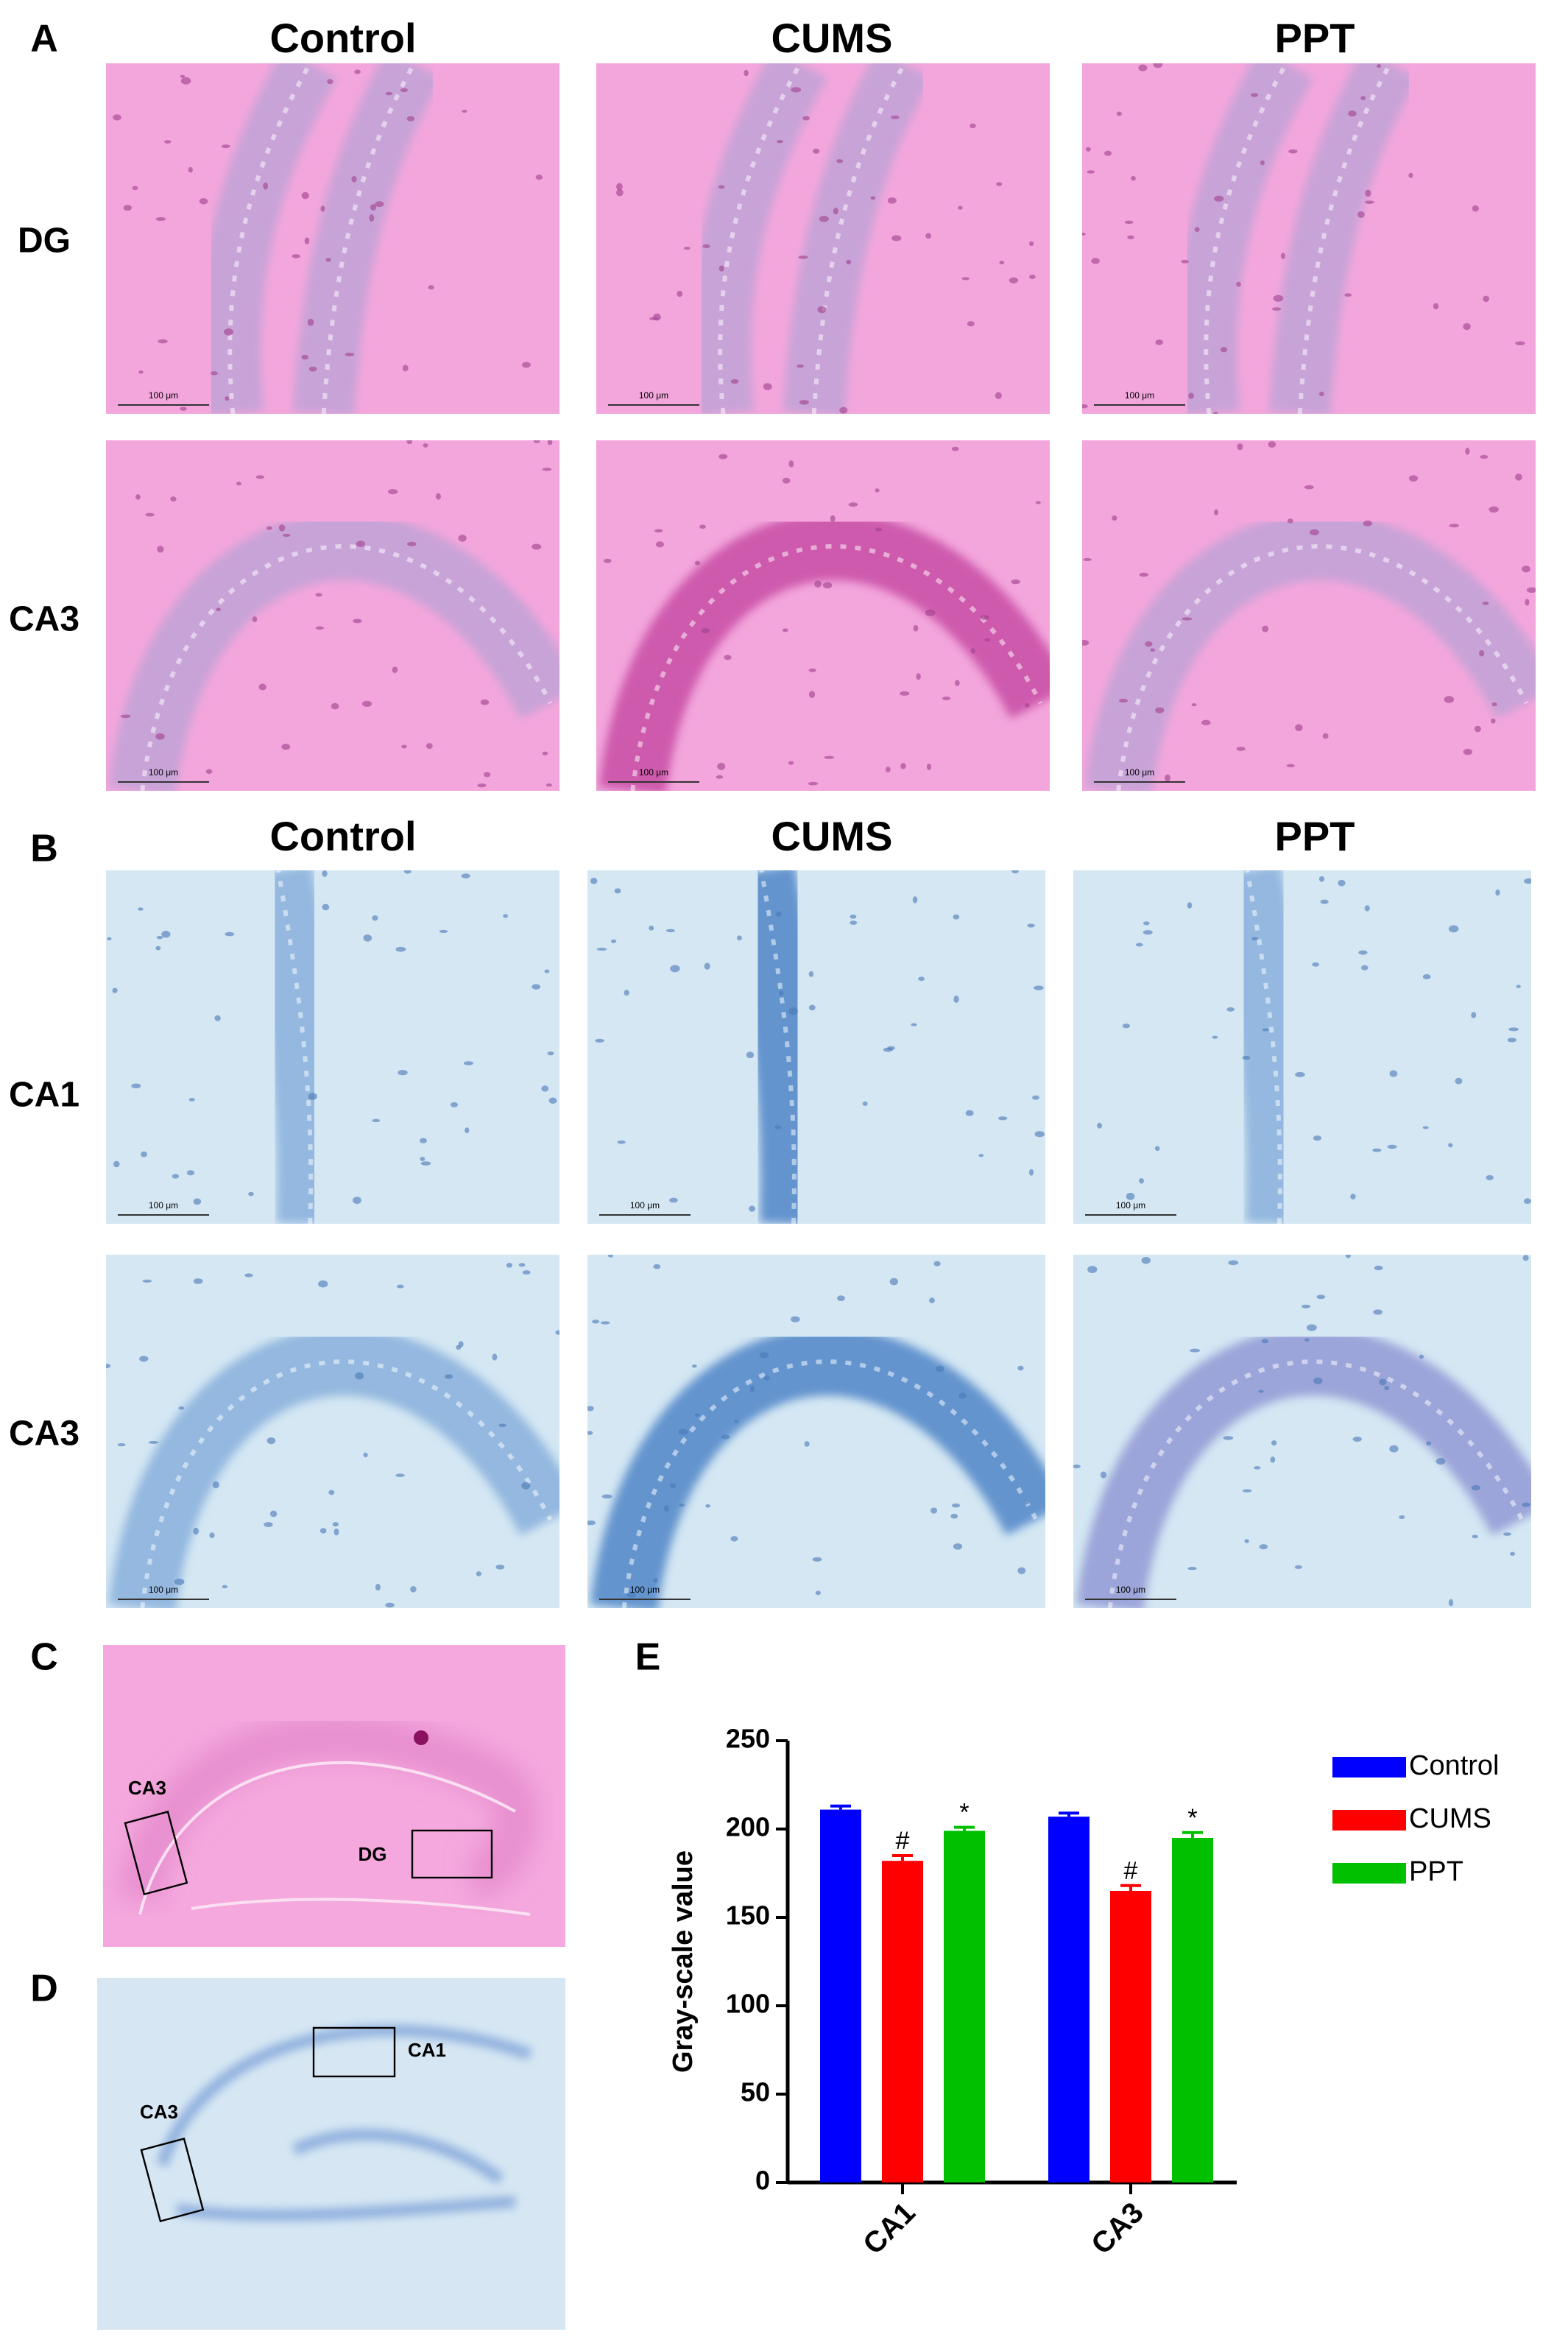 Image resolution: width=1568 pixels, height=2343 pixels. What do you see at coordinates (817, 1468) in the screenshot?
I see `cell-layer` at bounding box center [817, 1468].